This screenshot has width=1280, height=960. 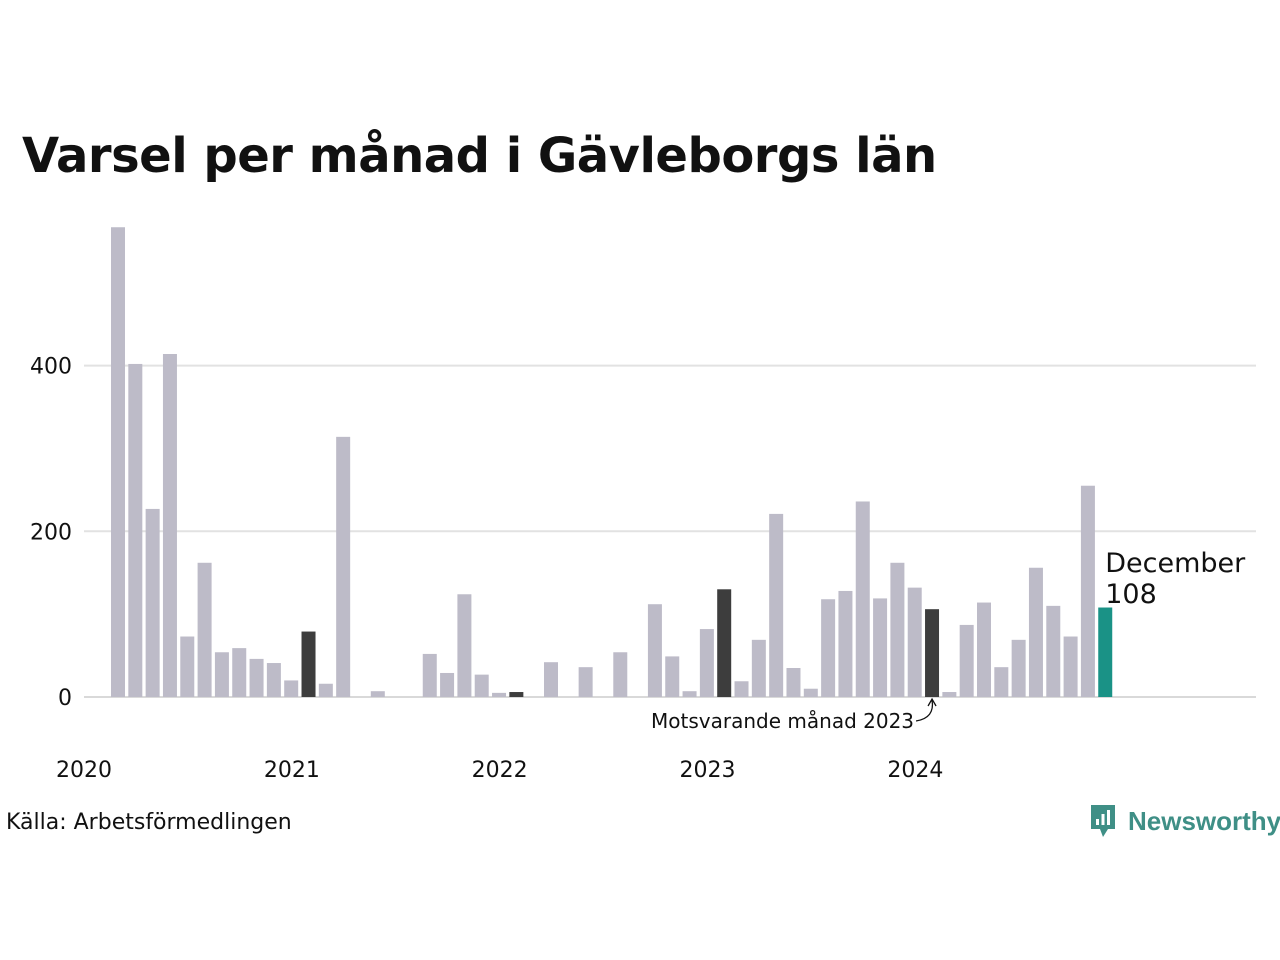 What do you see at coordinates (51, 367) in the screenshot?
I see `y-tick-label: 400` at bounding box center [51, 367].